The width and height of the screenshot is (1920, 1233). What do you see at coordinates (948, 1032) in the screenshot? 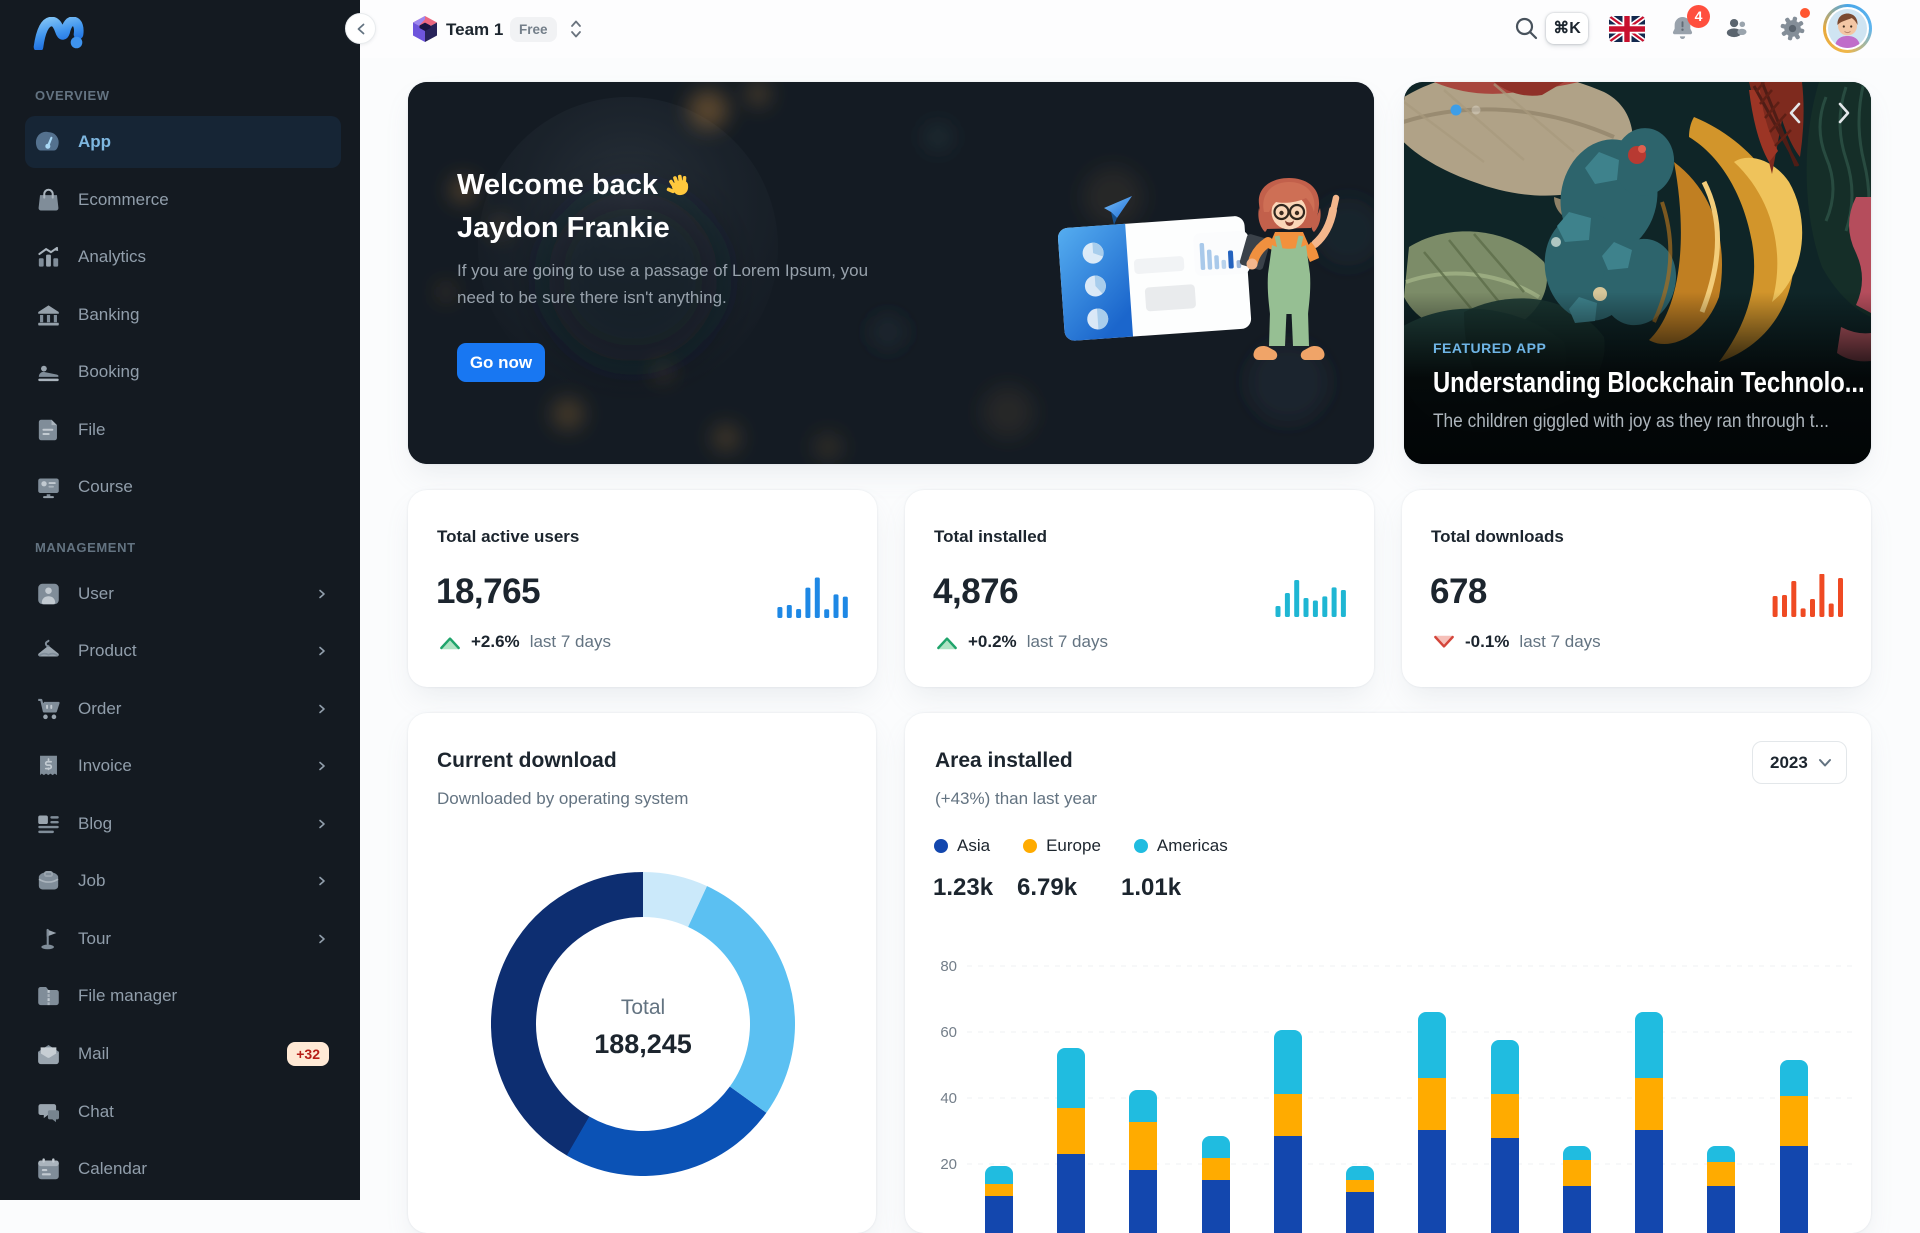
I see `svg-text: 60` at bounding box center [948, 1032].